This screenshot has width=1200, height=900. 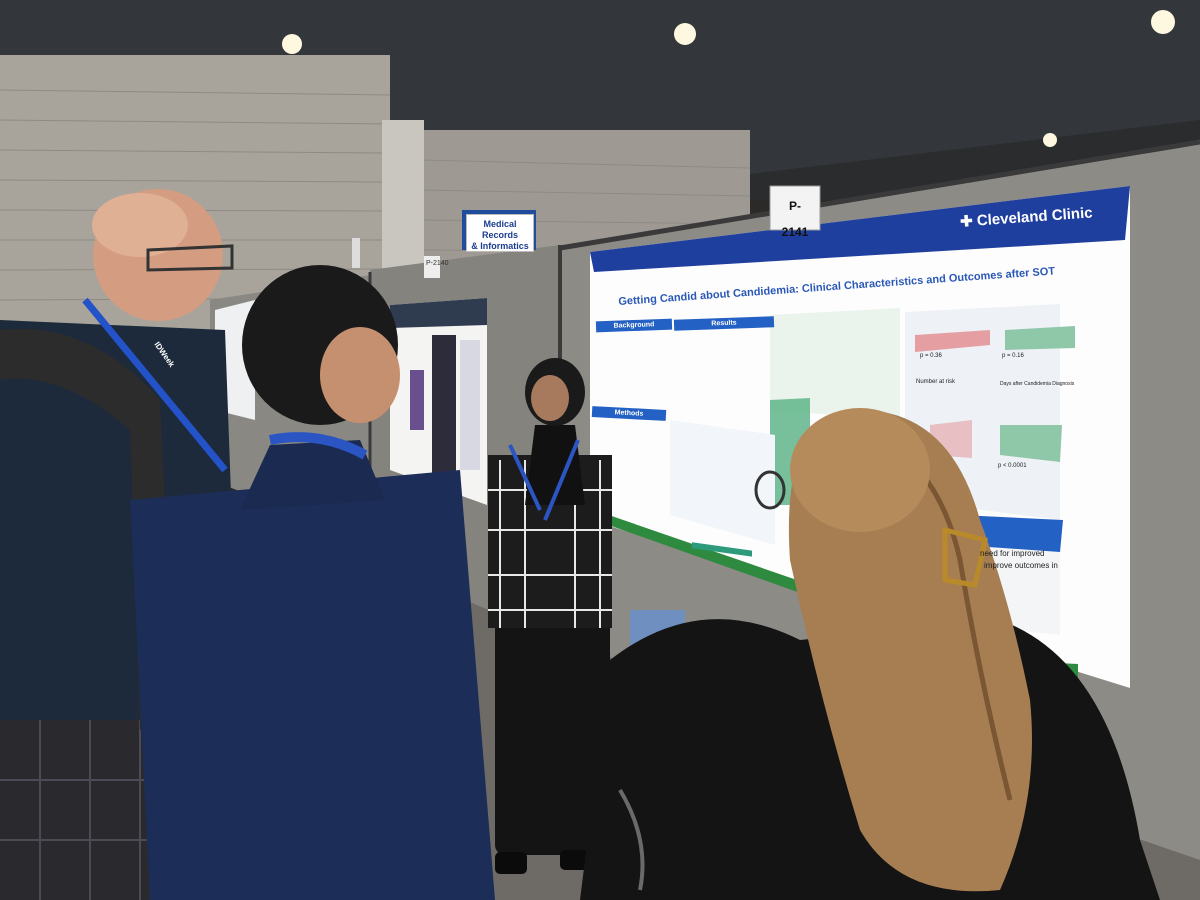 I want to click on km-pvalue-1: p = 0.36, so click(x=931, y=356).